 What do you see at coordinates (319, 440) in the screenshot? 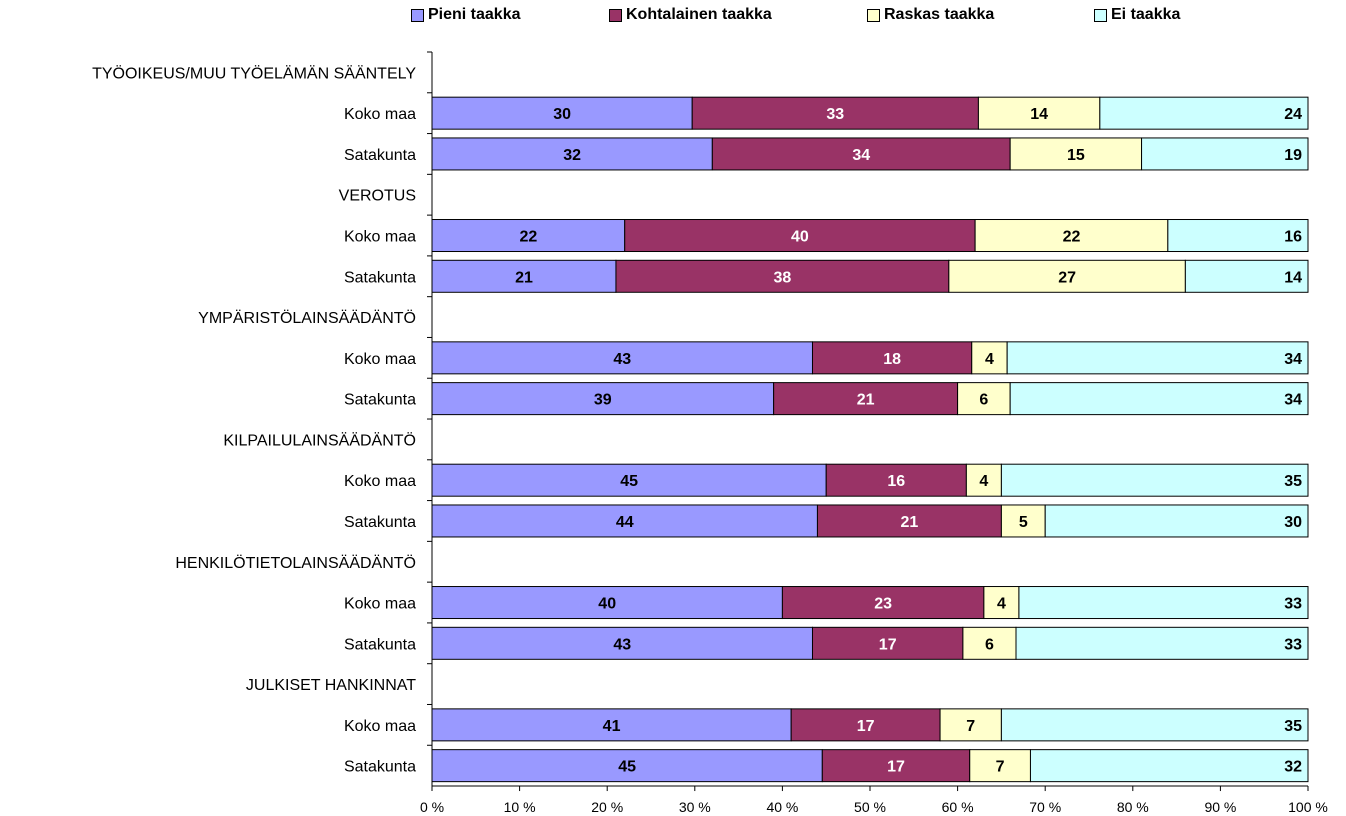
I see `category-label: KILPAILULAINSÄÄDÄNTÖ` at bounding box center [319, 440].